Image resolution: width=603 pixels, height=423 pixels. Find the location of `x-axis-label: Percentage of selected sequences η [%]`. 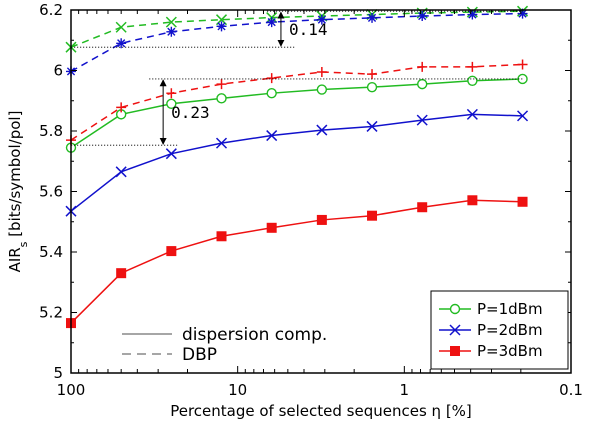

x-axis-label: Percentage of selected sequences η [%] is located at coordinates (321, 411).